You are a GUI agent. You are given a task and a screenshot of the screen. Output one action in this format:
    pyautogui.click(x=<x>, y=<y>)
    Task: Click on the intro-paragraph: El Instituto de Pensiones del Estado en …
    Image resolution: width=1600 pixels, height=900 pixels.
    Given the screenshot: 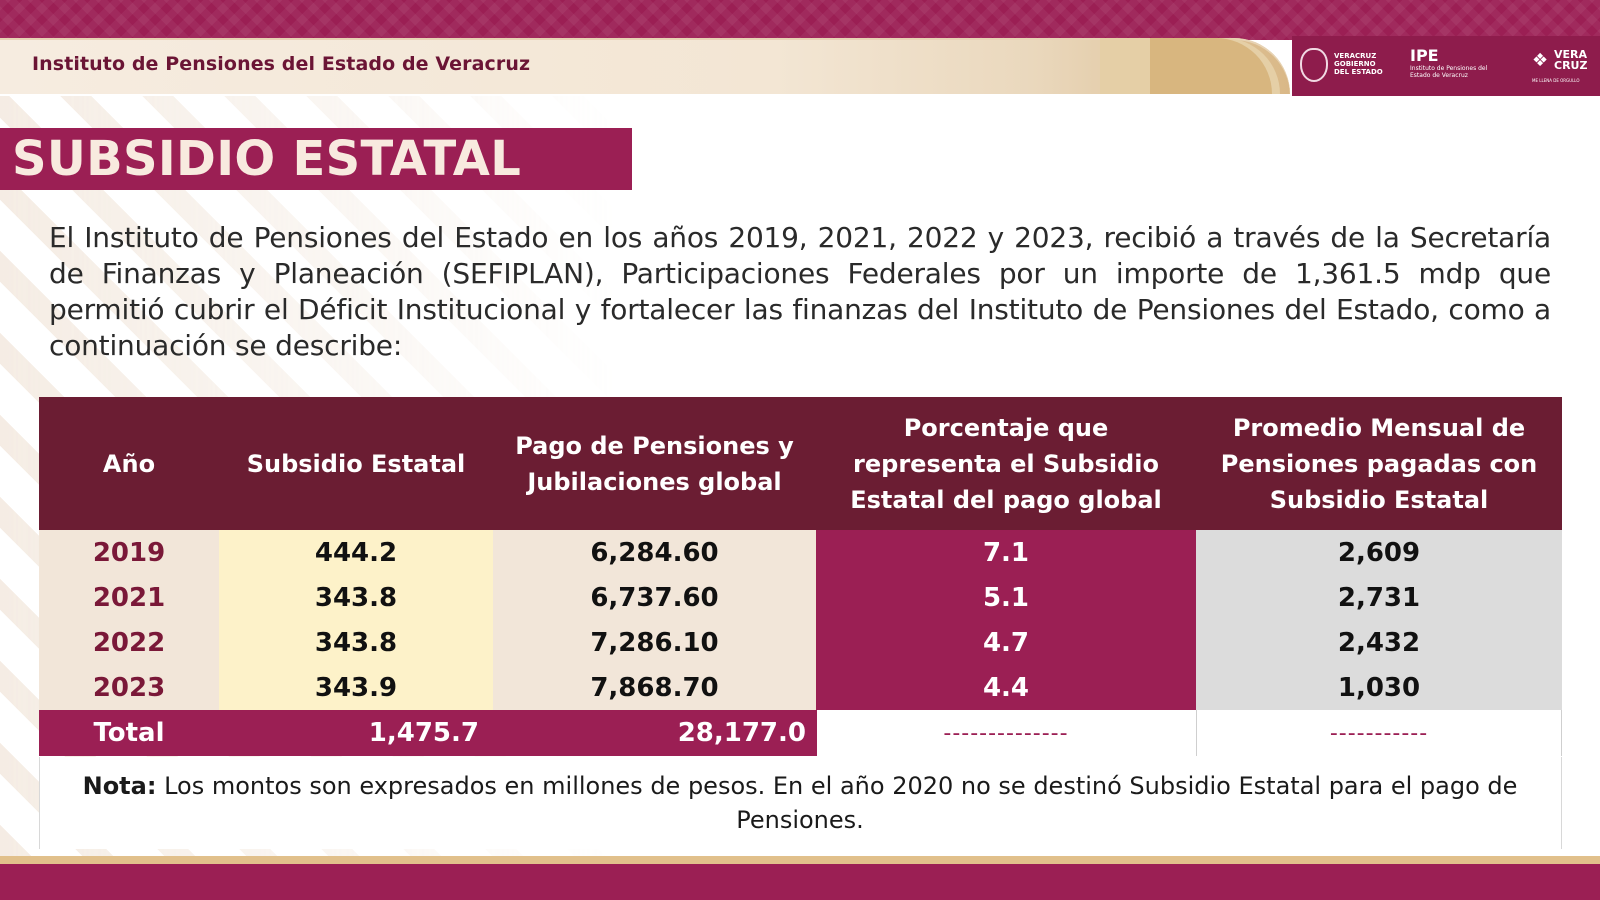 What is the action you would take?
    pyautogui.click(x=800, y=291)
    